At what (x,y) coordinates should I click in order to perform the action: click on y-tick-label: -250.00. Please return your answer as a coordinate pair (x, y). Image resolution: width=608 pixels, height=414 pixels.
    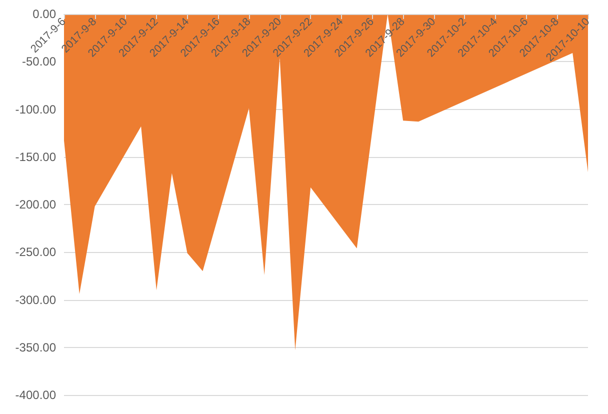
    Looking at the image, I should click on (35, 252).